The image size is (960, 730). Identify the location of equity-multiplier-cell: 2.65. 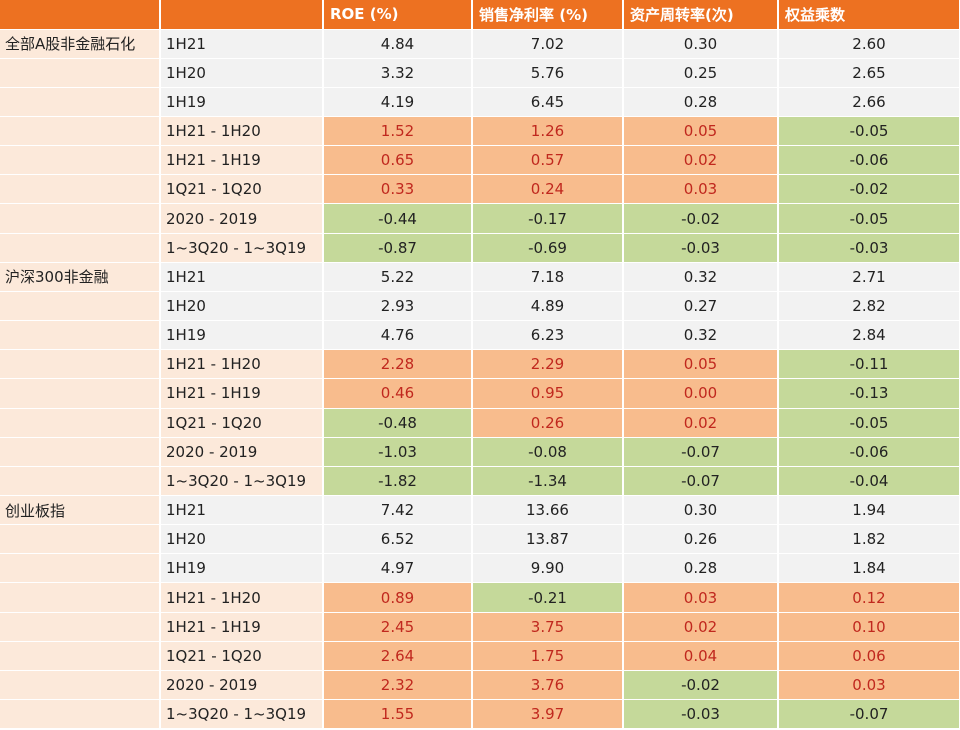
(869, 73).